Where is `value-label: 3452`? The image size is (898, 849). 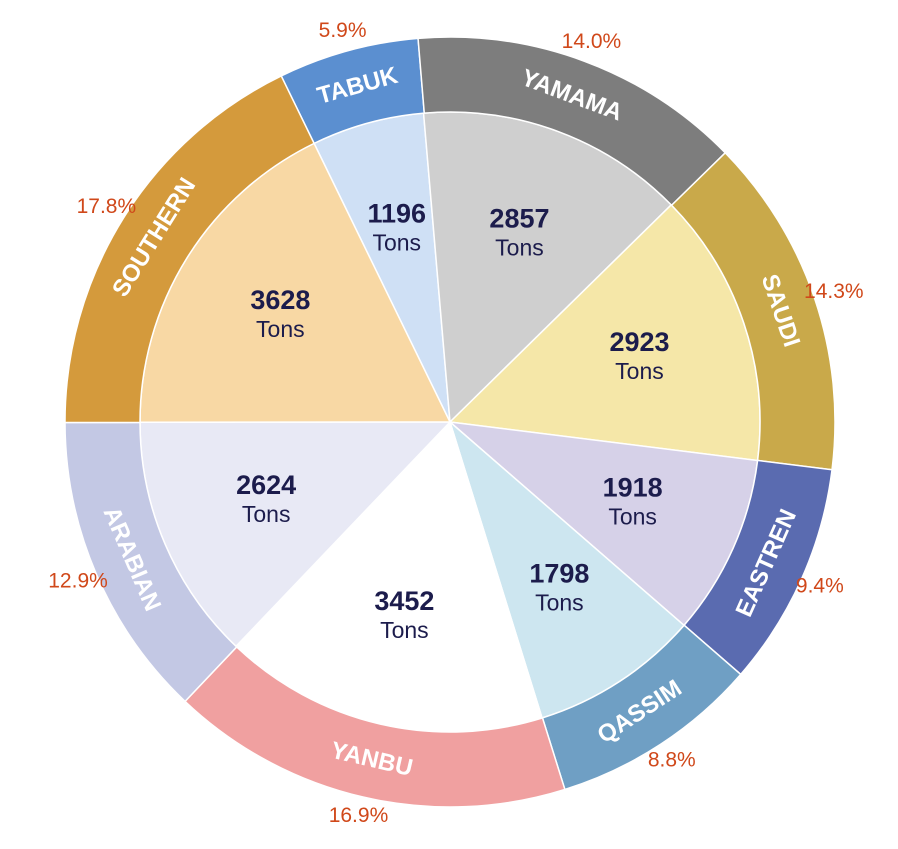
value-label: 3452 is located at coordinates (404, 601).